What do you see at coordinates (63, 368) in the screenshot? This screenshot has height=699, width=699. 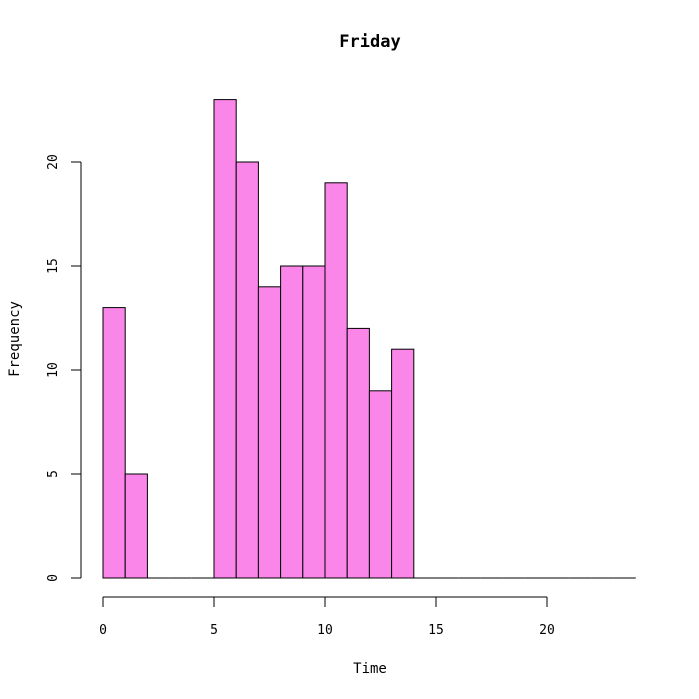 I see `y-axis-ticks: 0 5 10 15 20` at bounding box center [63, 368].